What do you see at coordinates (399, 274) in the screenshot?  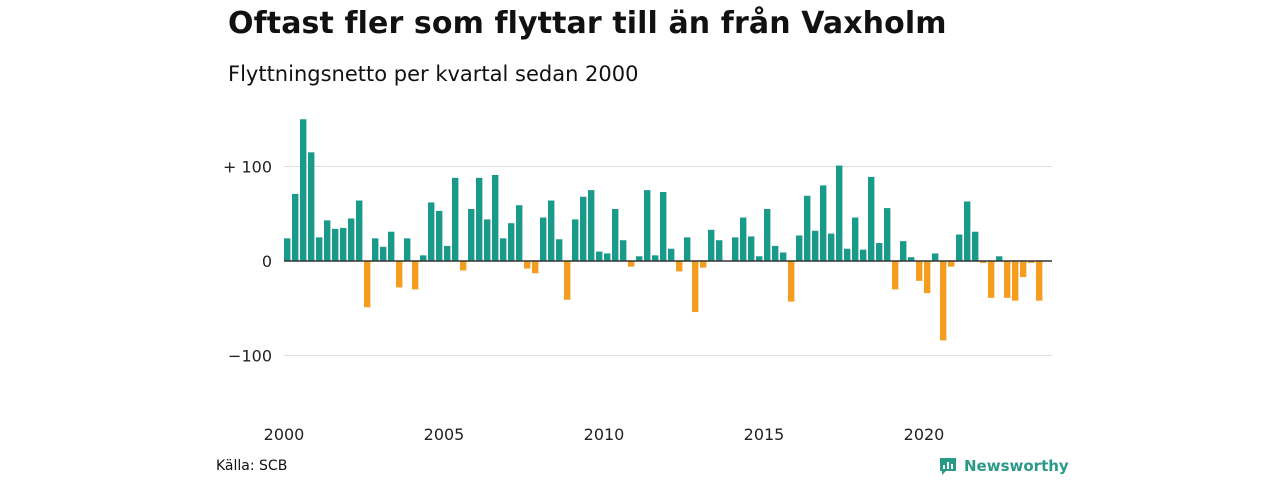 I see `bar-2003K3` at bounding box center [399, 274].